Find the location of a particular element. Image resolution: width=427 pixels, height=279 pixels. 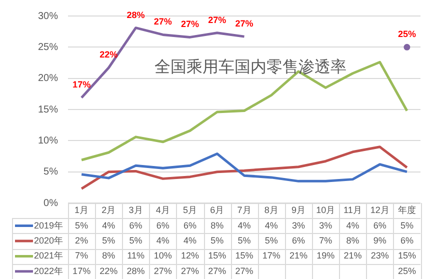

x-tick-label: 年度 is located at coordinates (407, 210).